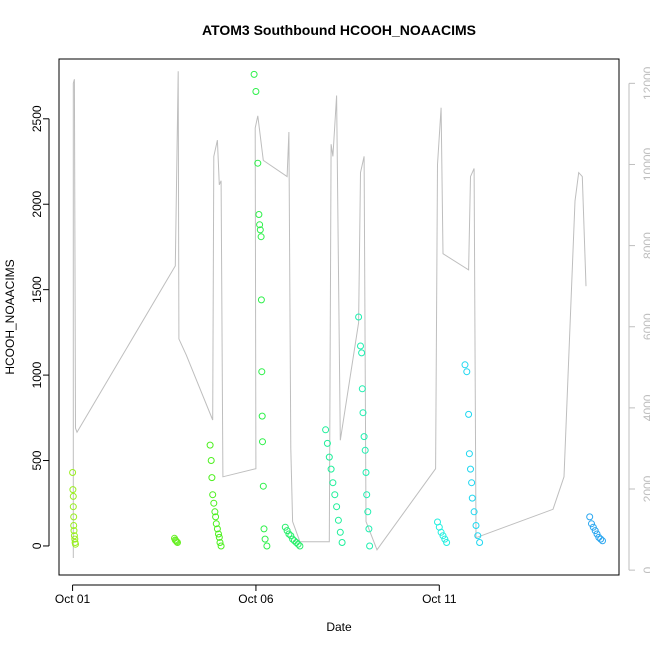 The image size is (650, 650). What do you see at coordinates (645, 83) in the screenshot?
I see `y2-tick-label: 12000` at bounding box center [645, 83].